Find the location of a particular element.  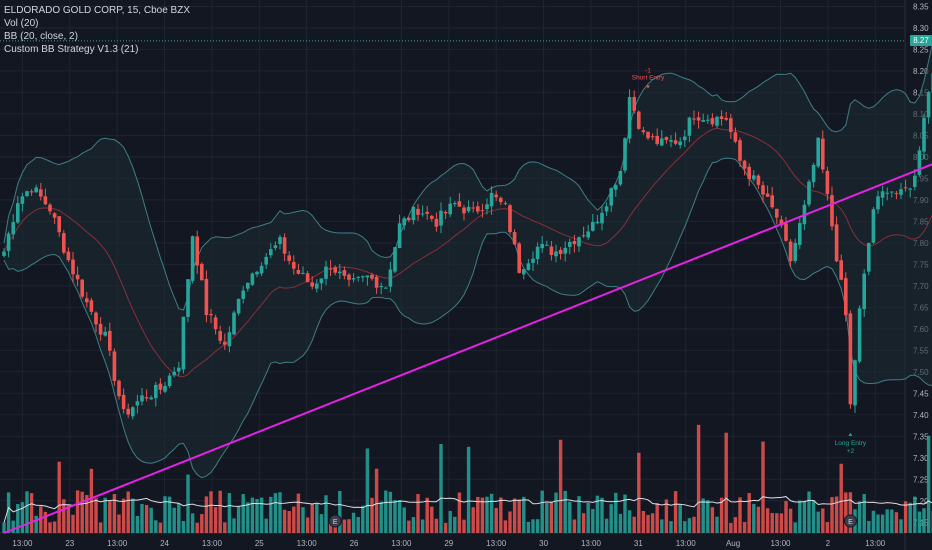

x-tick-label: 2 is located at coordinates (828, 543).